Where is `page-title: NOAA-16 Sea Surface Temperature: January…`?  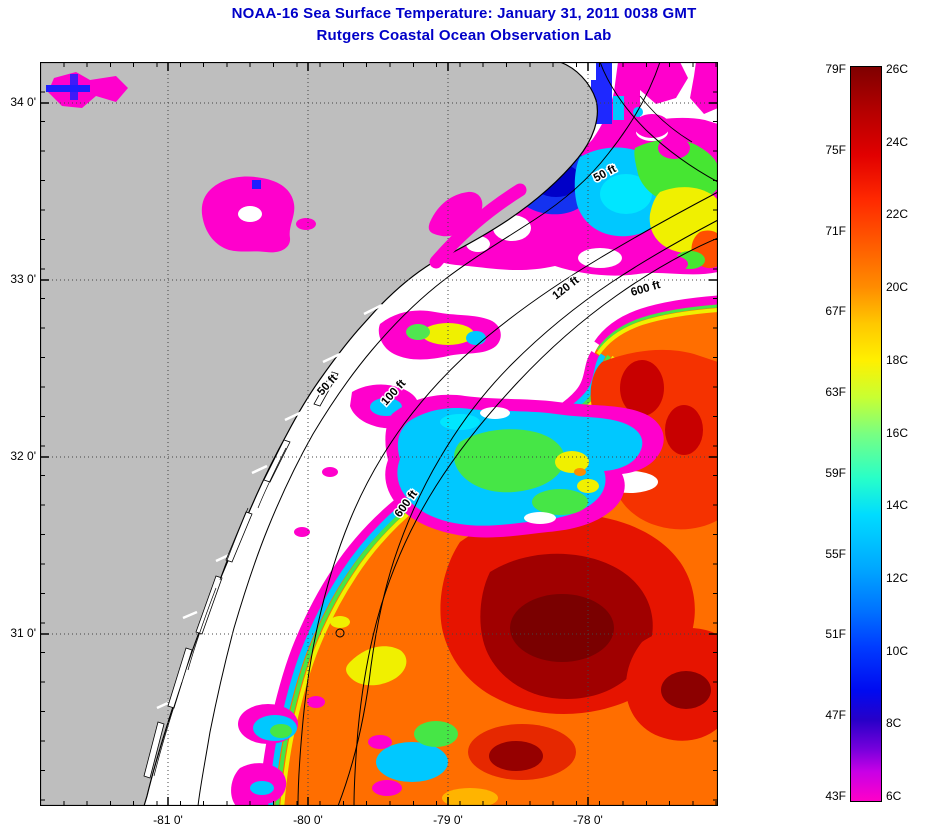 page-title: NOAA-16 Sea Surface Temperature: January… is located at coordinates (464, 13).